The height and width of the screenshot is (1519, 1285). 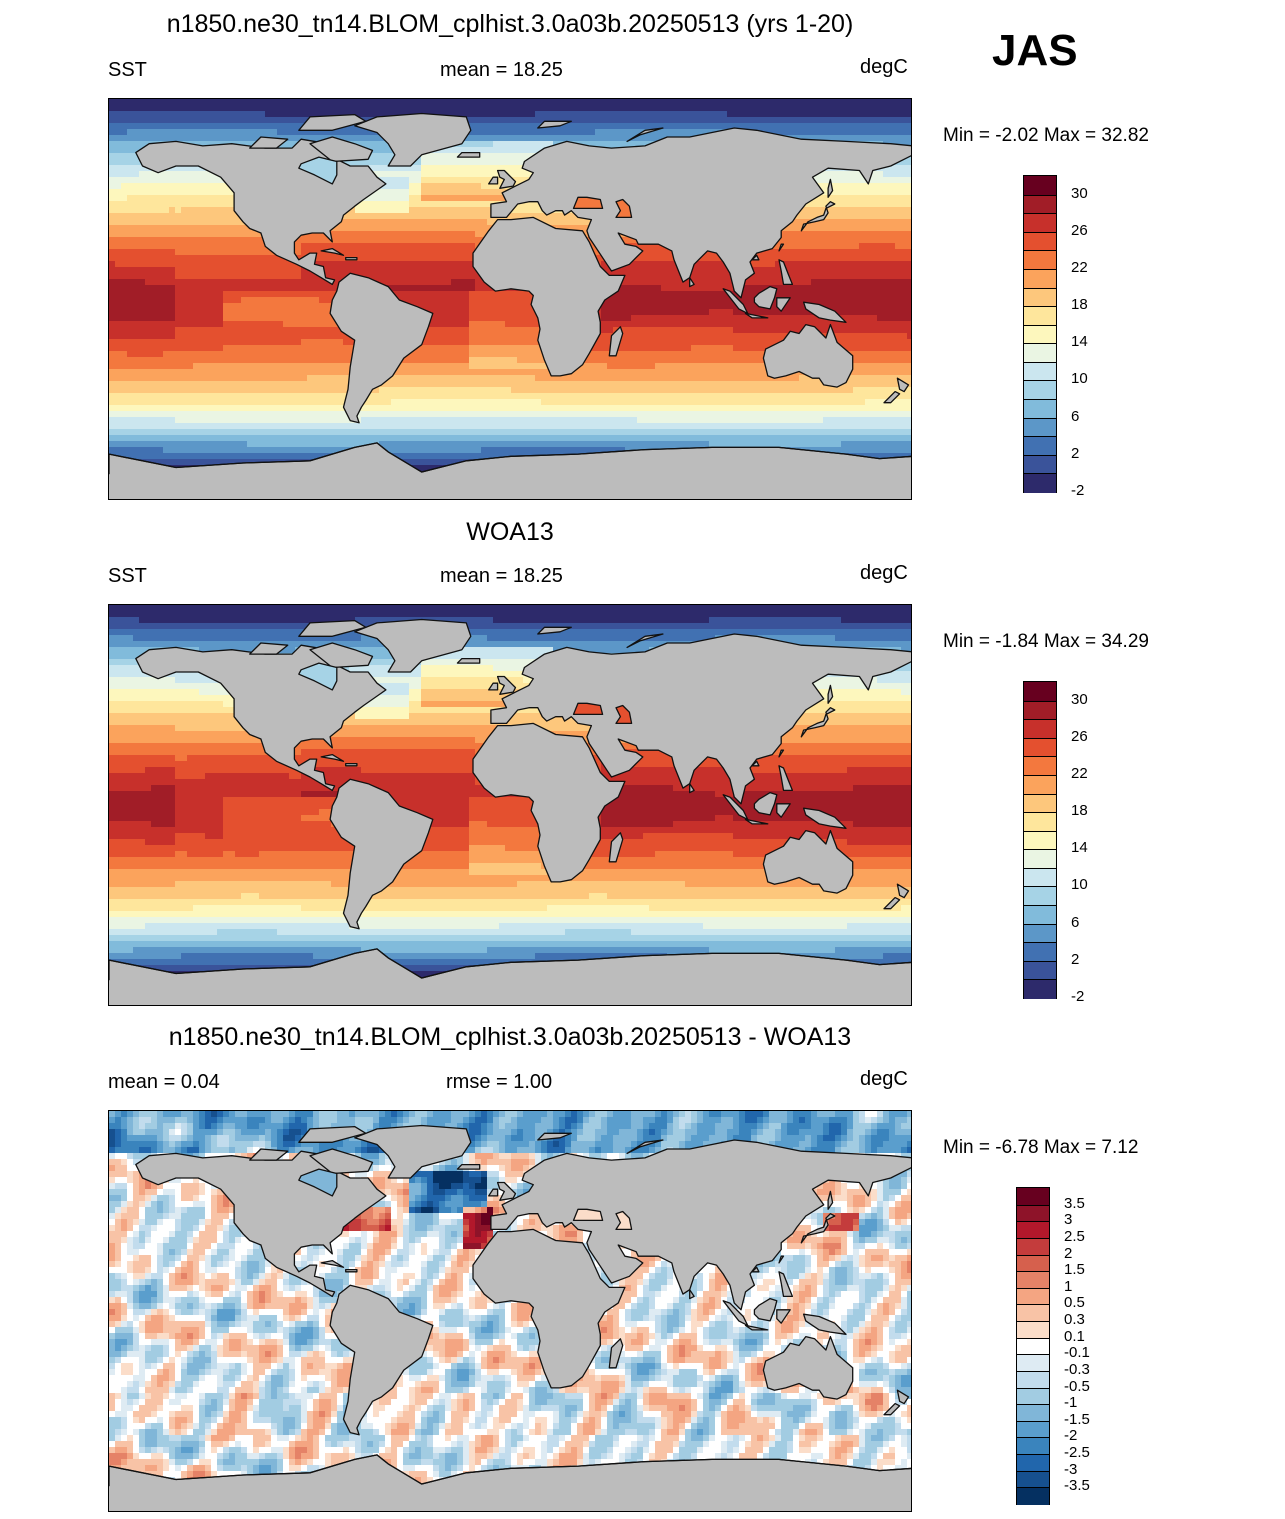 I want to click on land-australia, so click(x=808, y=861).